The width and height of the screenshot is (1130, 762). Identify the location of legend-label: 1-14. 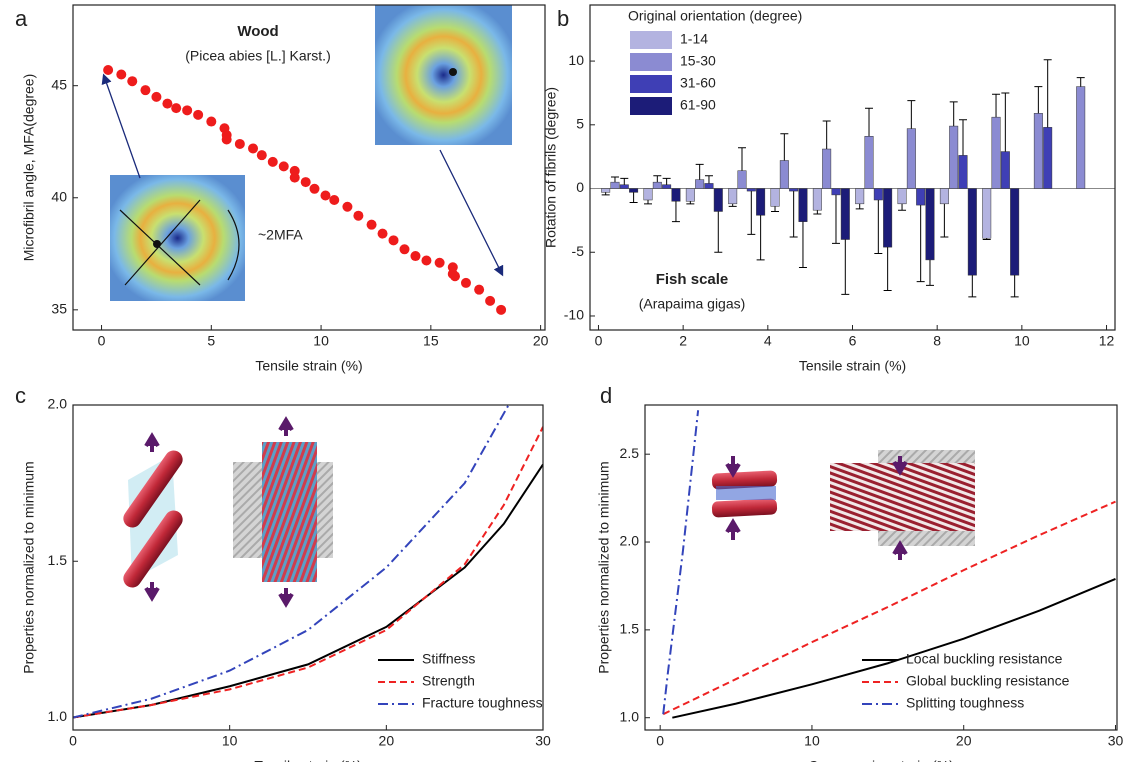
(694, 39).